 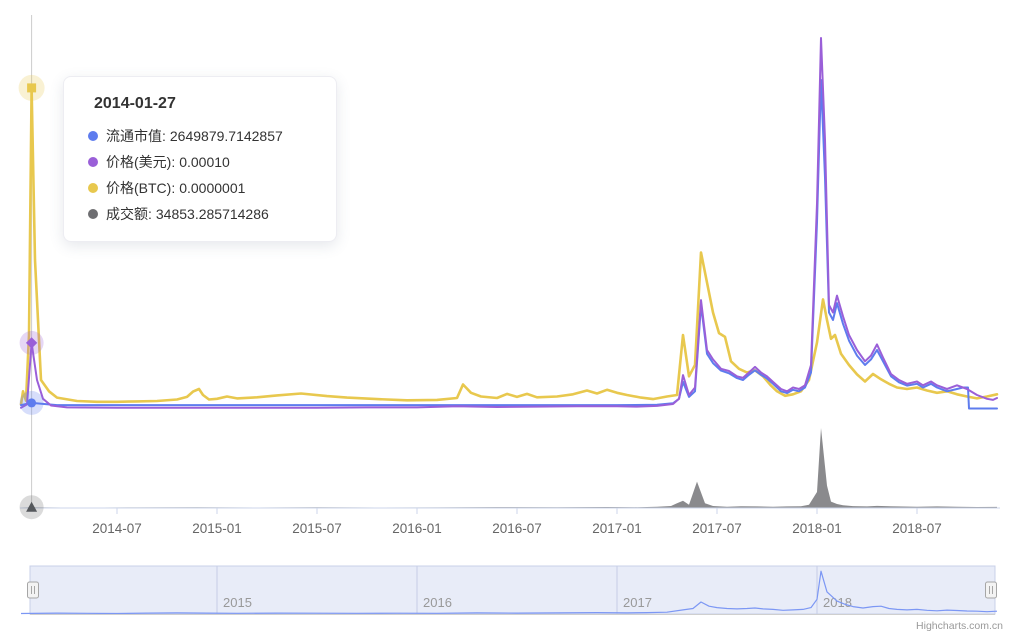 What do you see at coordinates (517, 528) in the screenshot?
I see `x-axis-label: 2016-07` at bounding box center [517, 528].